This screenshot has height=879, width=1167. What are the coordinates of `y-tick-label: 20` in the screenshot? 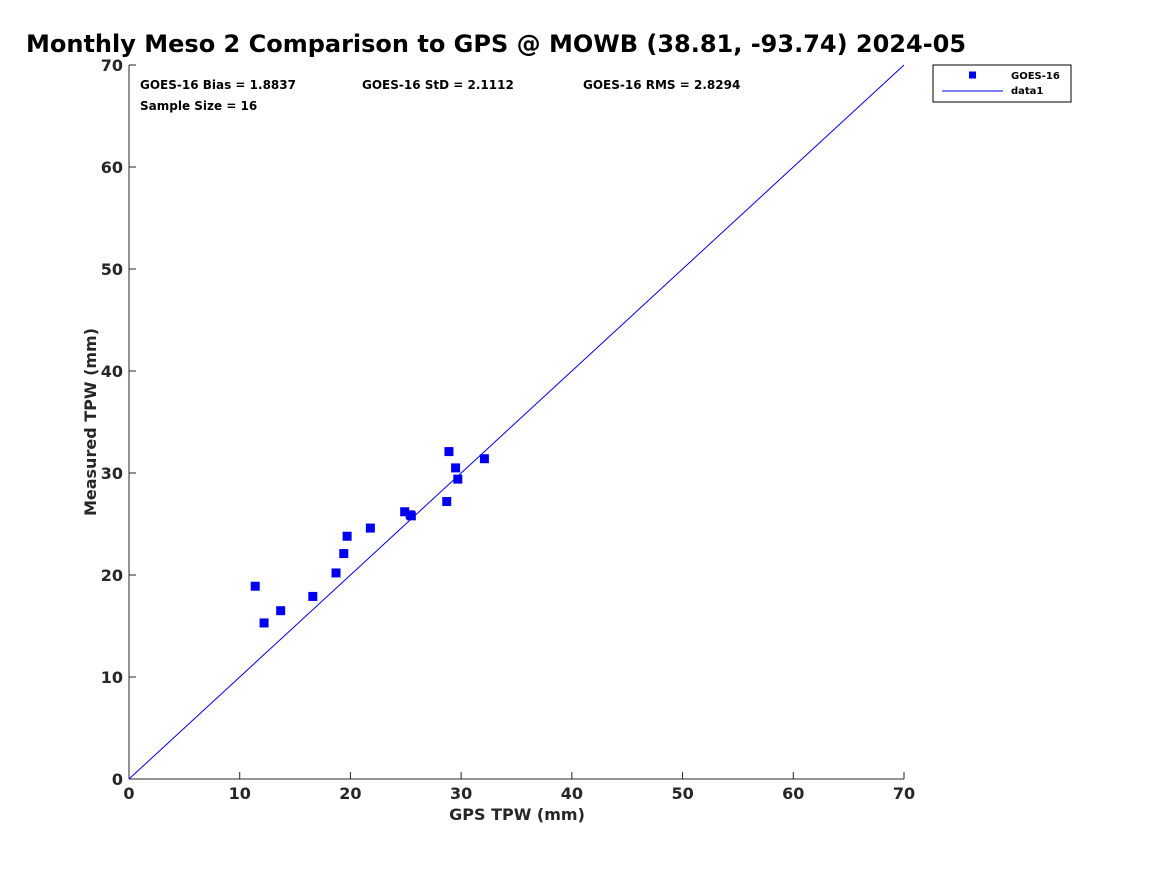 It's located at (112, 575).